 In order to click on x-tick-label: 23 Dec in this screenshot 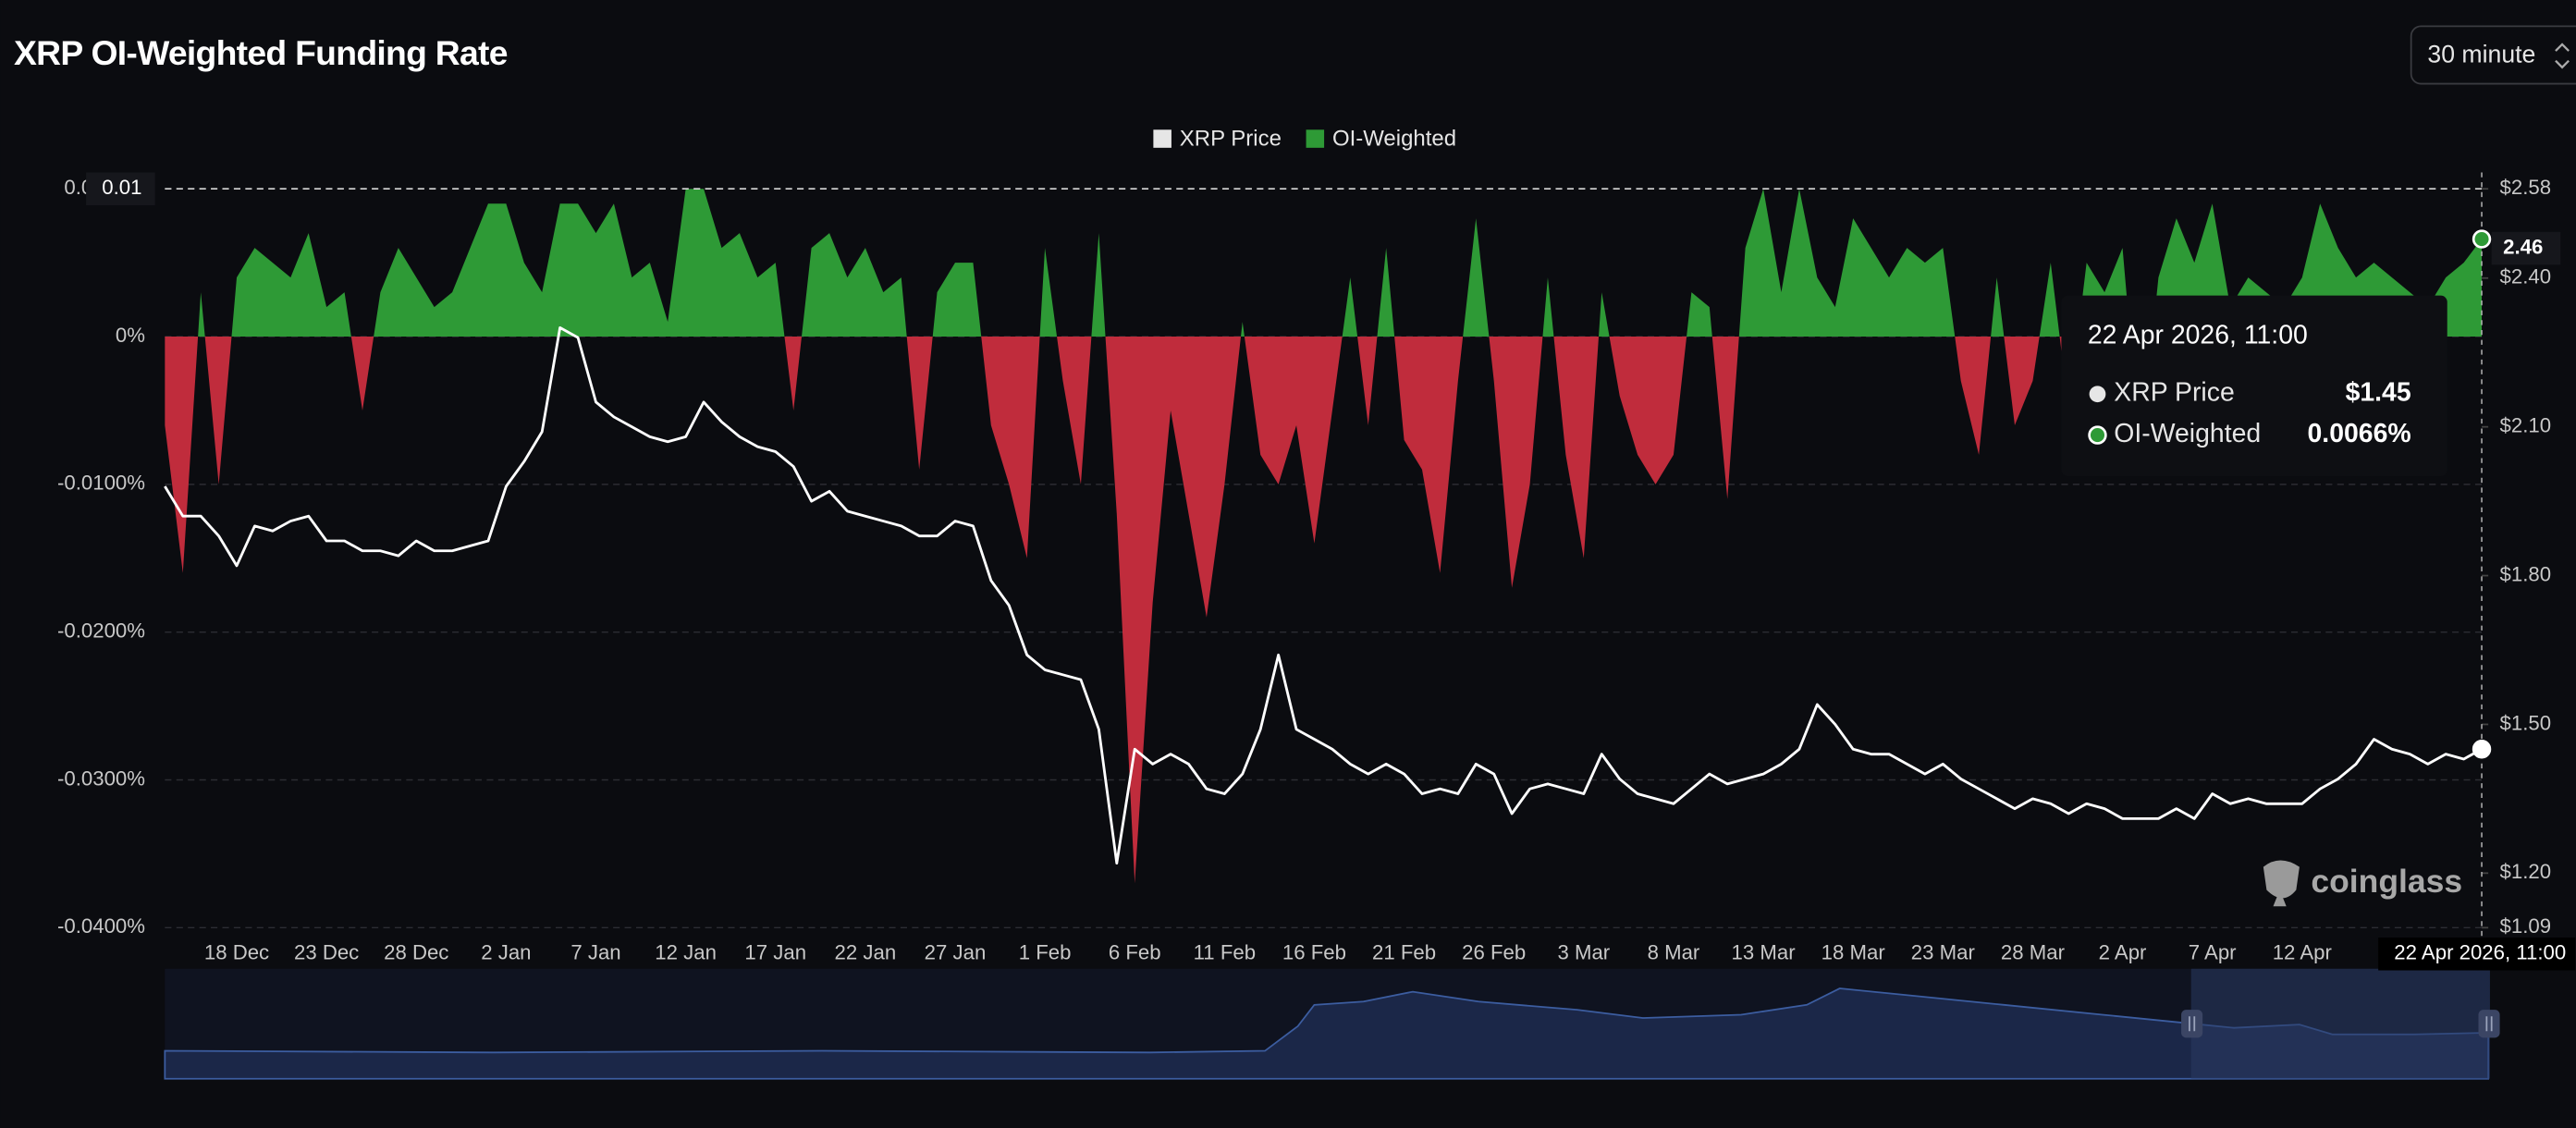, I will do `click(326, 953)`.